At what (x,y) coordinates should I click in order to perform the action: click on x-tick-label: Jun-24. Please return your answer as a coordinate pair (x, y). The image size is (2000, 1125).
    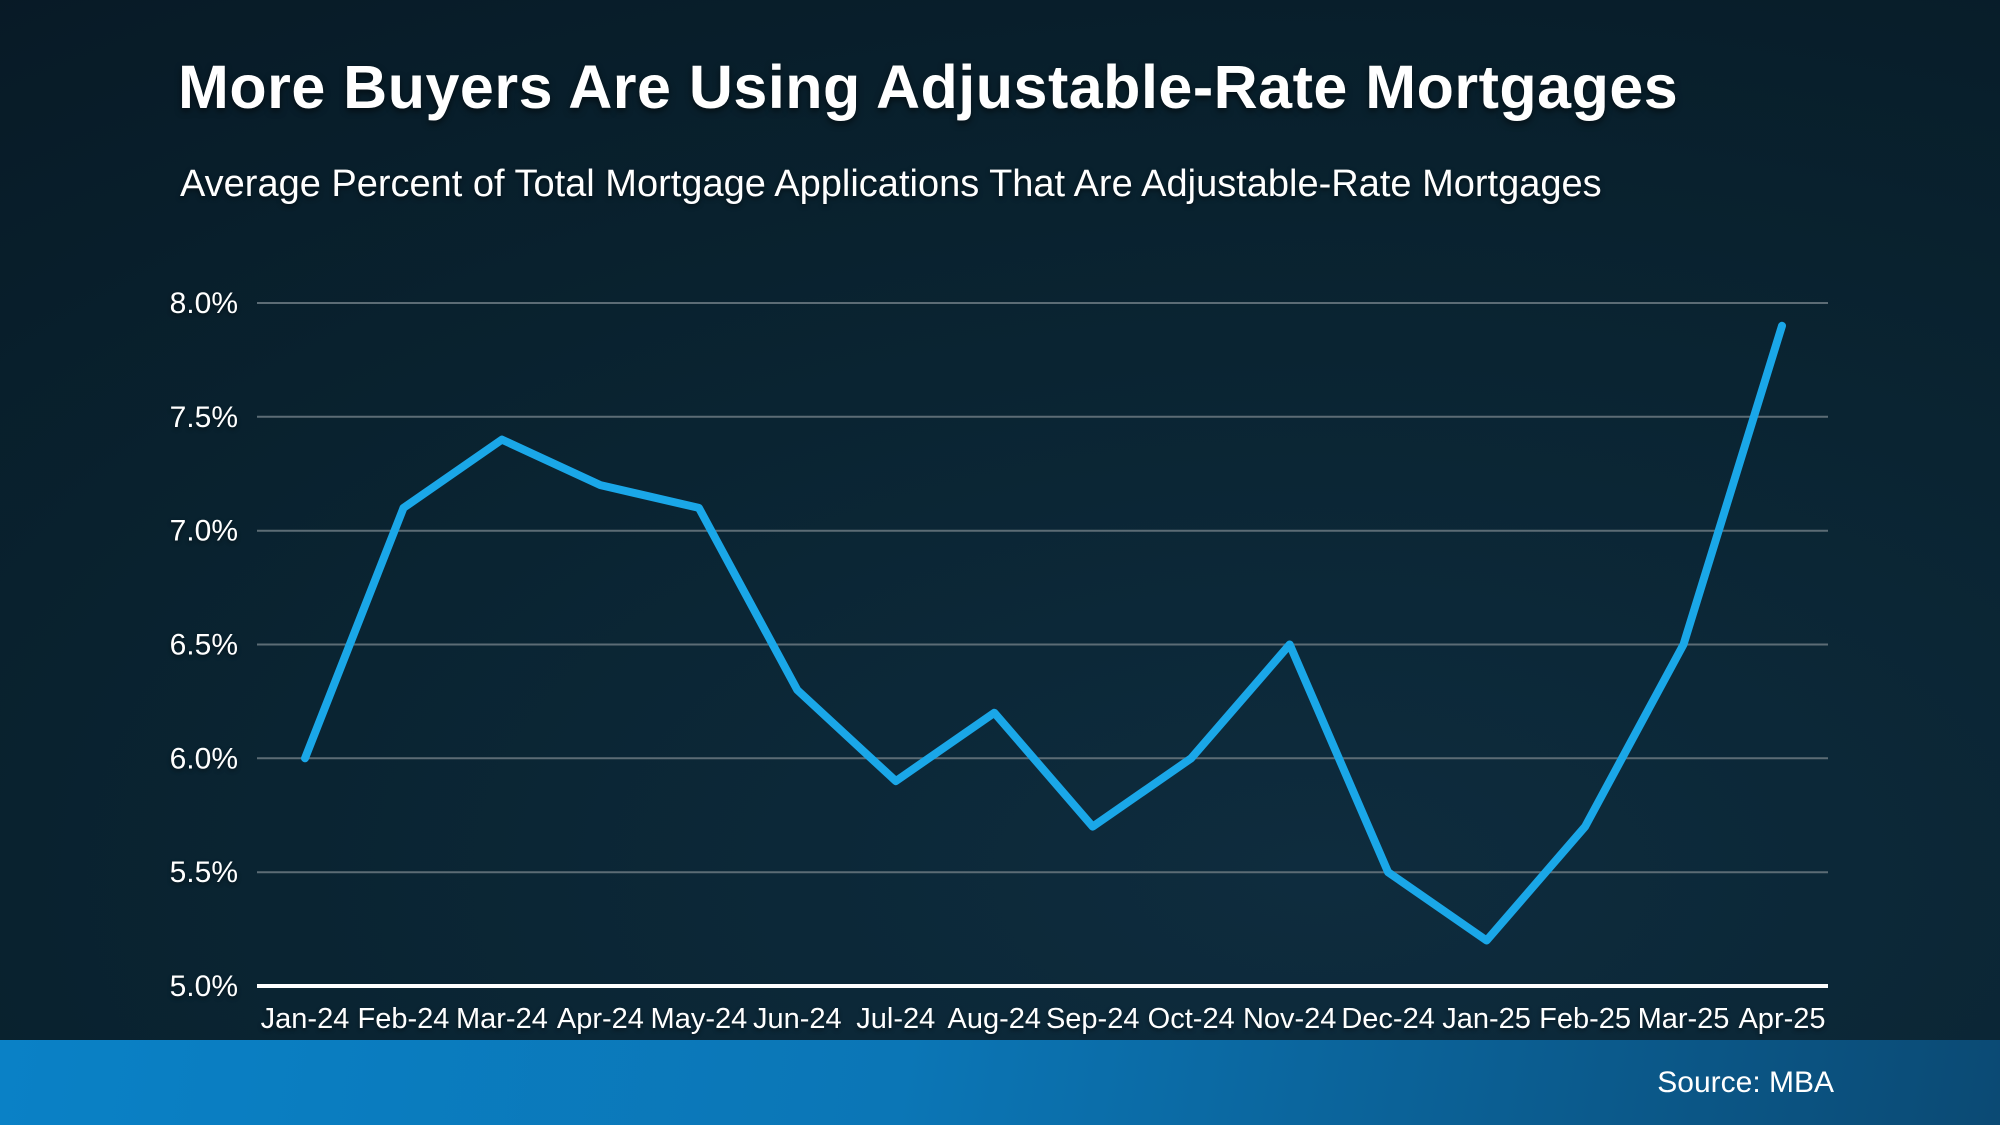
    Looking at the image, I should click on (797, 1019).